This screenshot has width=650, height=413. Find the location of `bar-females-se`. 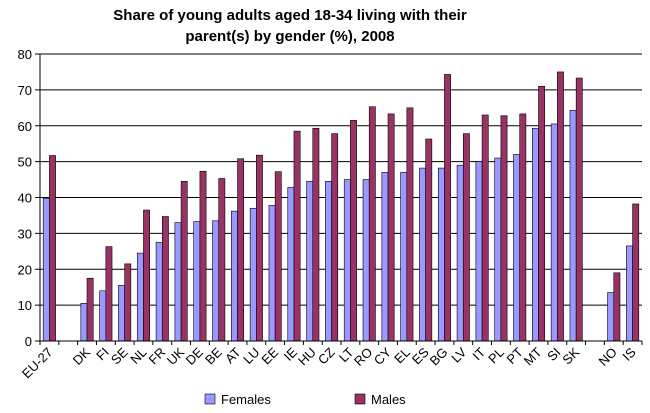

bar-females-se is located at coordinates (121, 313).